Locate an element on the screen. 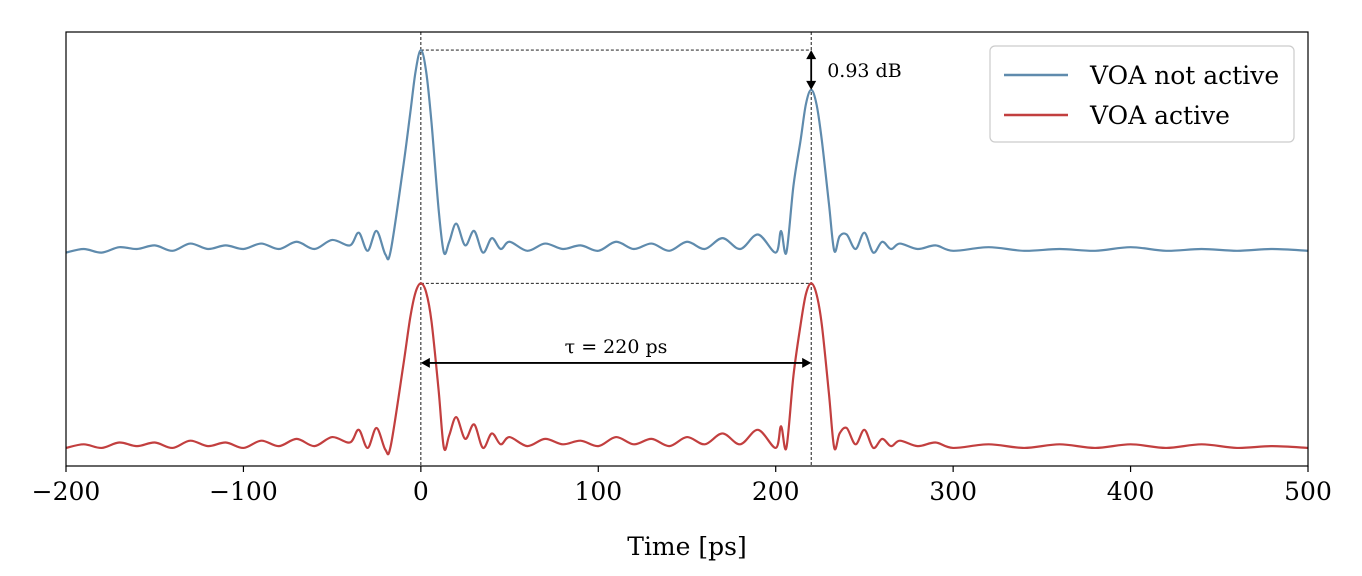  x-tick-label: 0 is located at coordinates (421, 491).